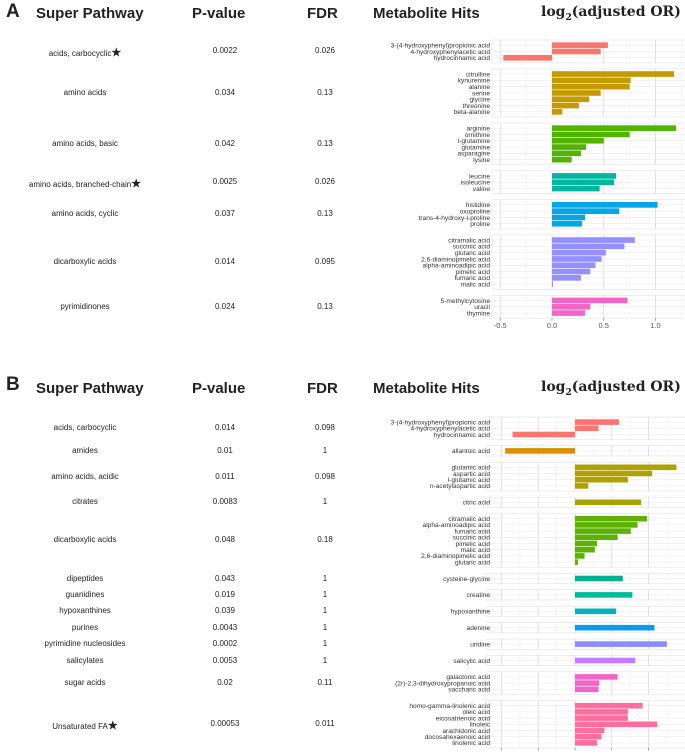 The height and width of the screenshot is (753, 685). I want to click on pathway-name-text: pyrimidinones, so click(85, 306).